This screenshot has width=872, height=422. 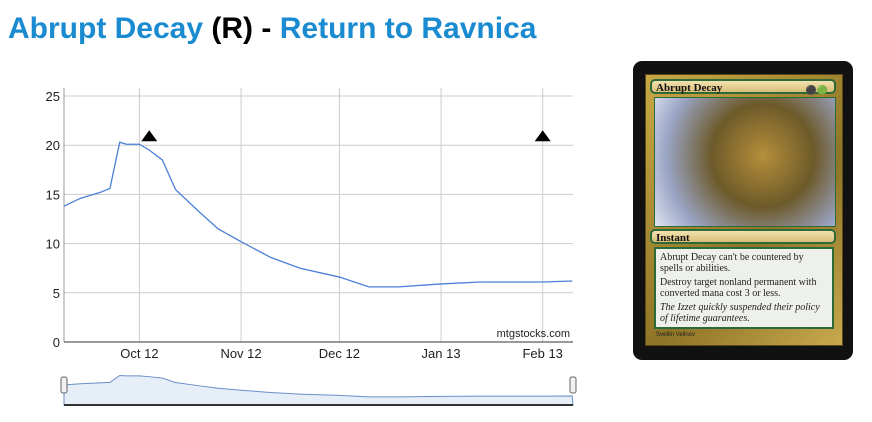 I want to click on y-tick-label: 10, so click(x=53, y=244).